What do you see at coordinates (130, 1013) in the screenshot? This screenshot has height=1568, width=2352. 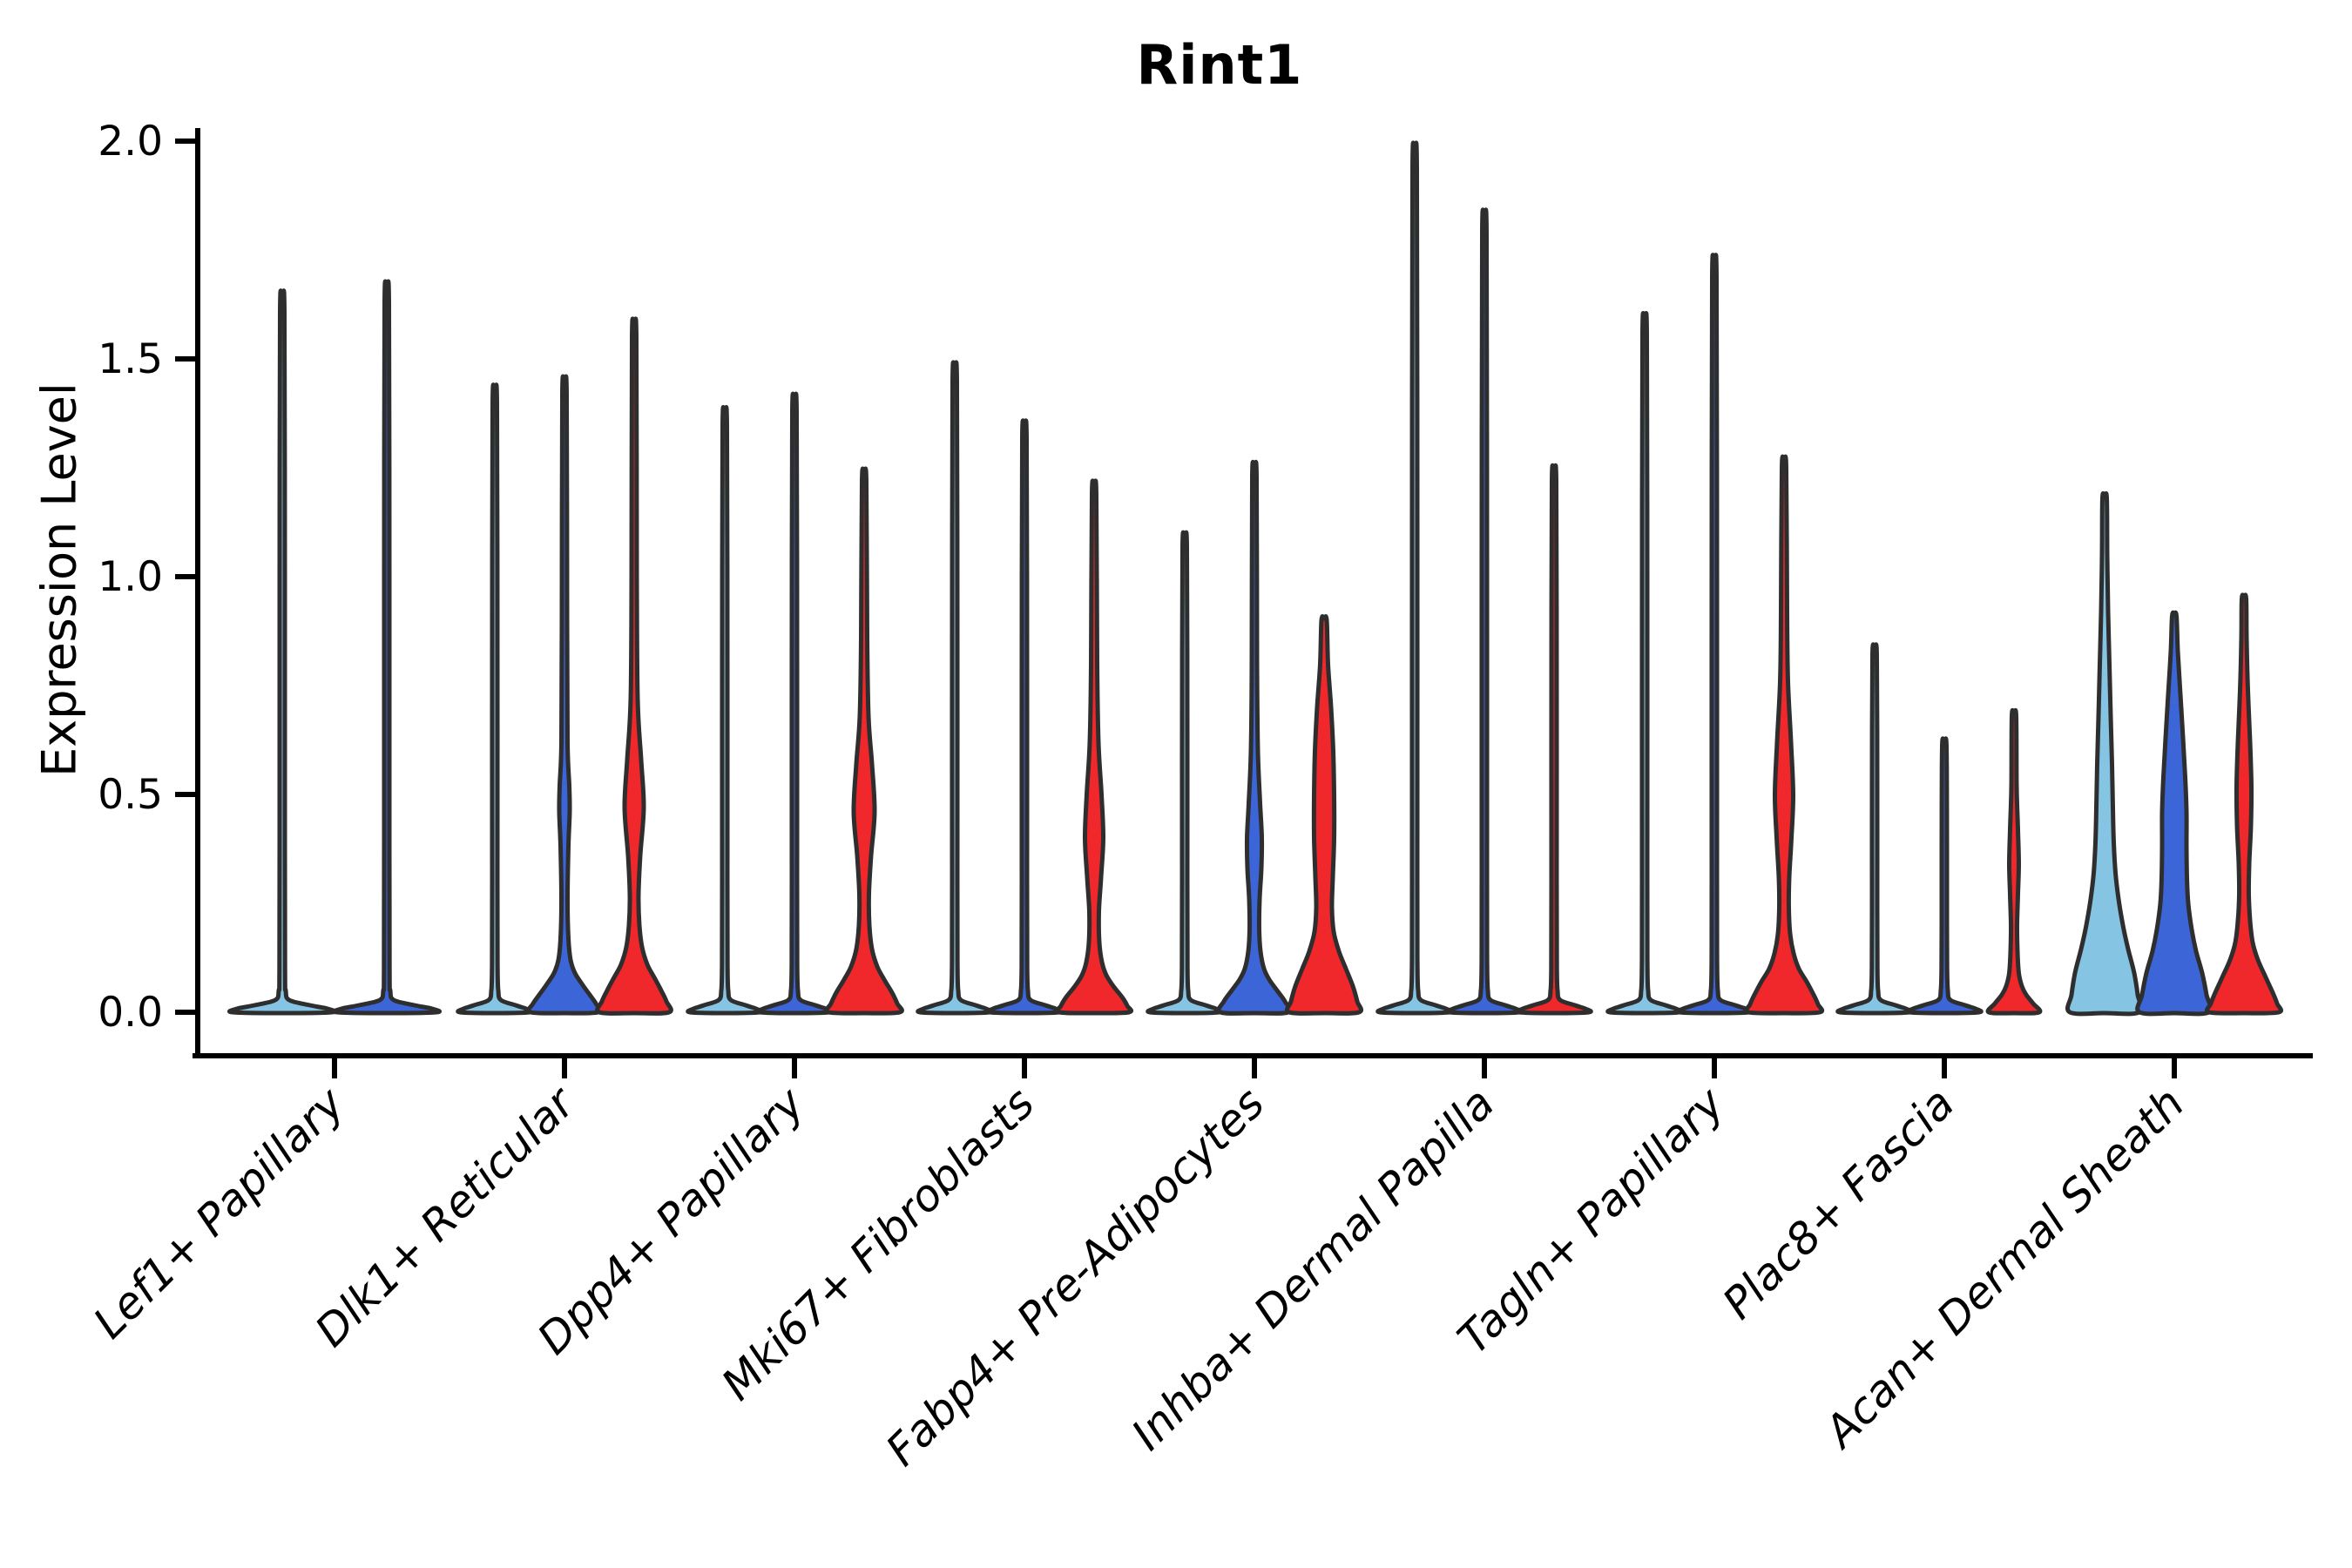 I see `y-tick-label: 0.0` at bounding box center [130, 1013].